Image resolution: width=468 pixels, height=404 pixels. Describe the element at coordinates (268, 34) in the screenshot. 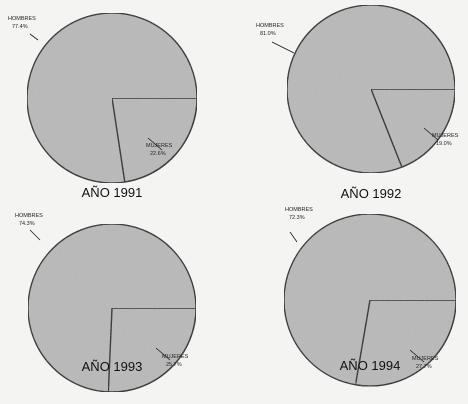

I see `value-label-hombres: 81.0%` at that location.